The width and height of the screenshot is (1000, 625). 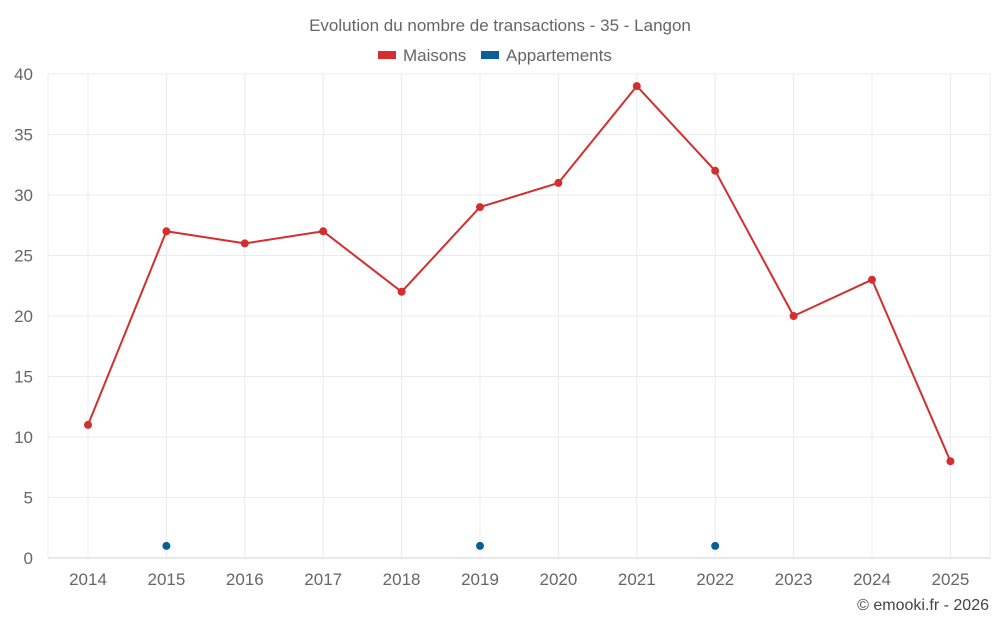 What do you see at coordinates (23, 74) in the screenshot?
I see `y-tick-label: 40` at bounding box center [23, 74].